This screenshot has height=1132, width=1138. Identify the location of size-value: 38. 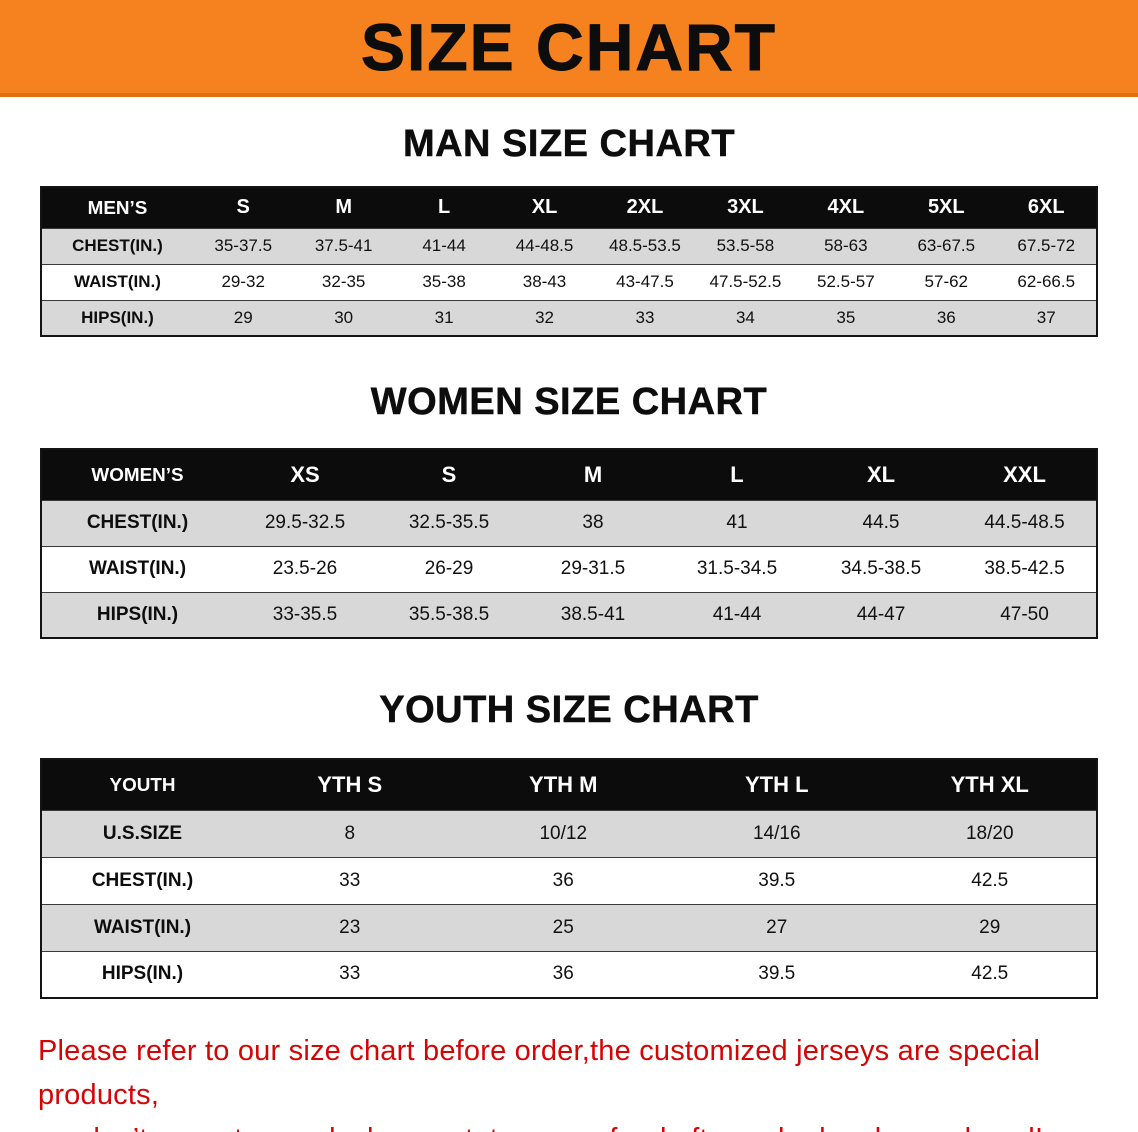
(593, 523).